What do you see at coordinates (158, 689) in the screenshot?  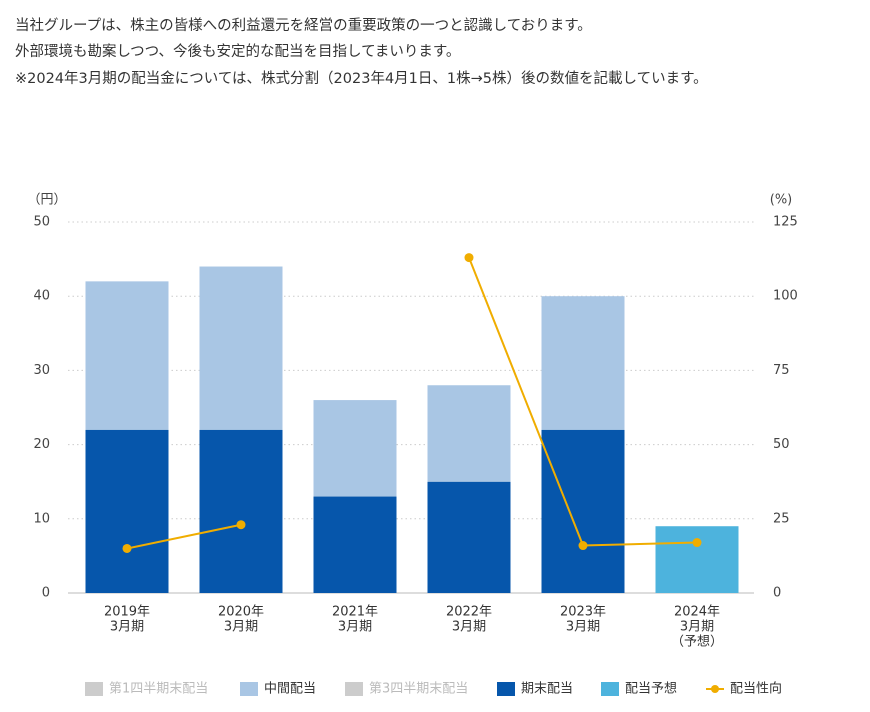 I see `legend-label: 第1四半期末配当` at bounding box center [158, 689].